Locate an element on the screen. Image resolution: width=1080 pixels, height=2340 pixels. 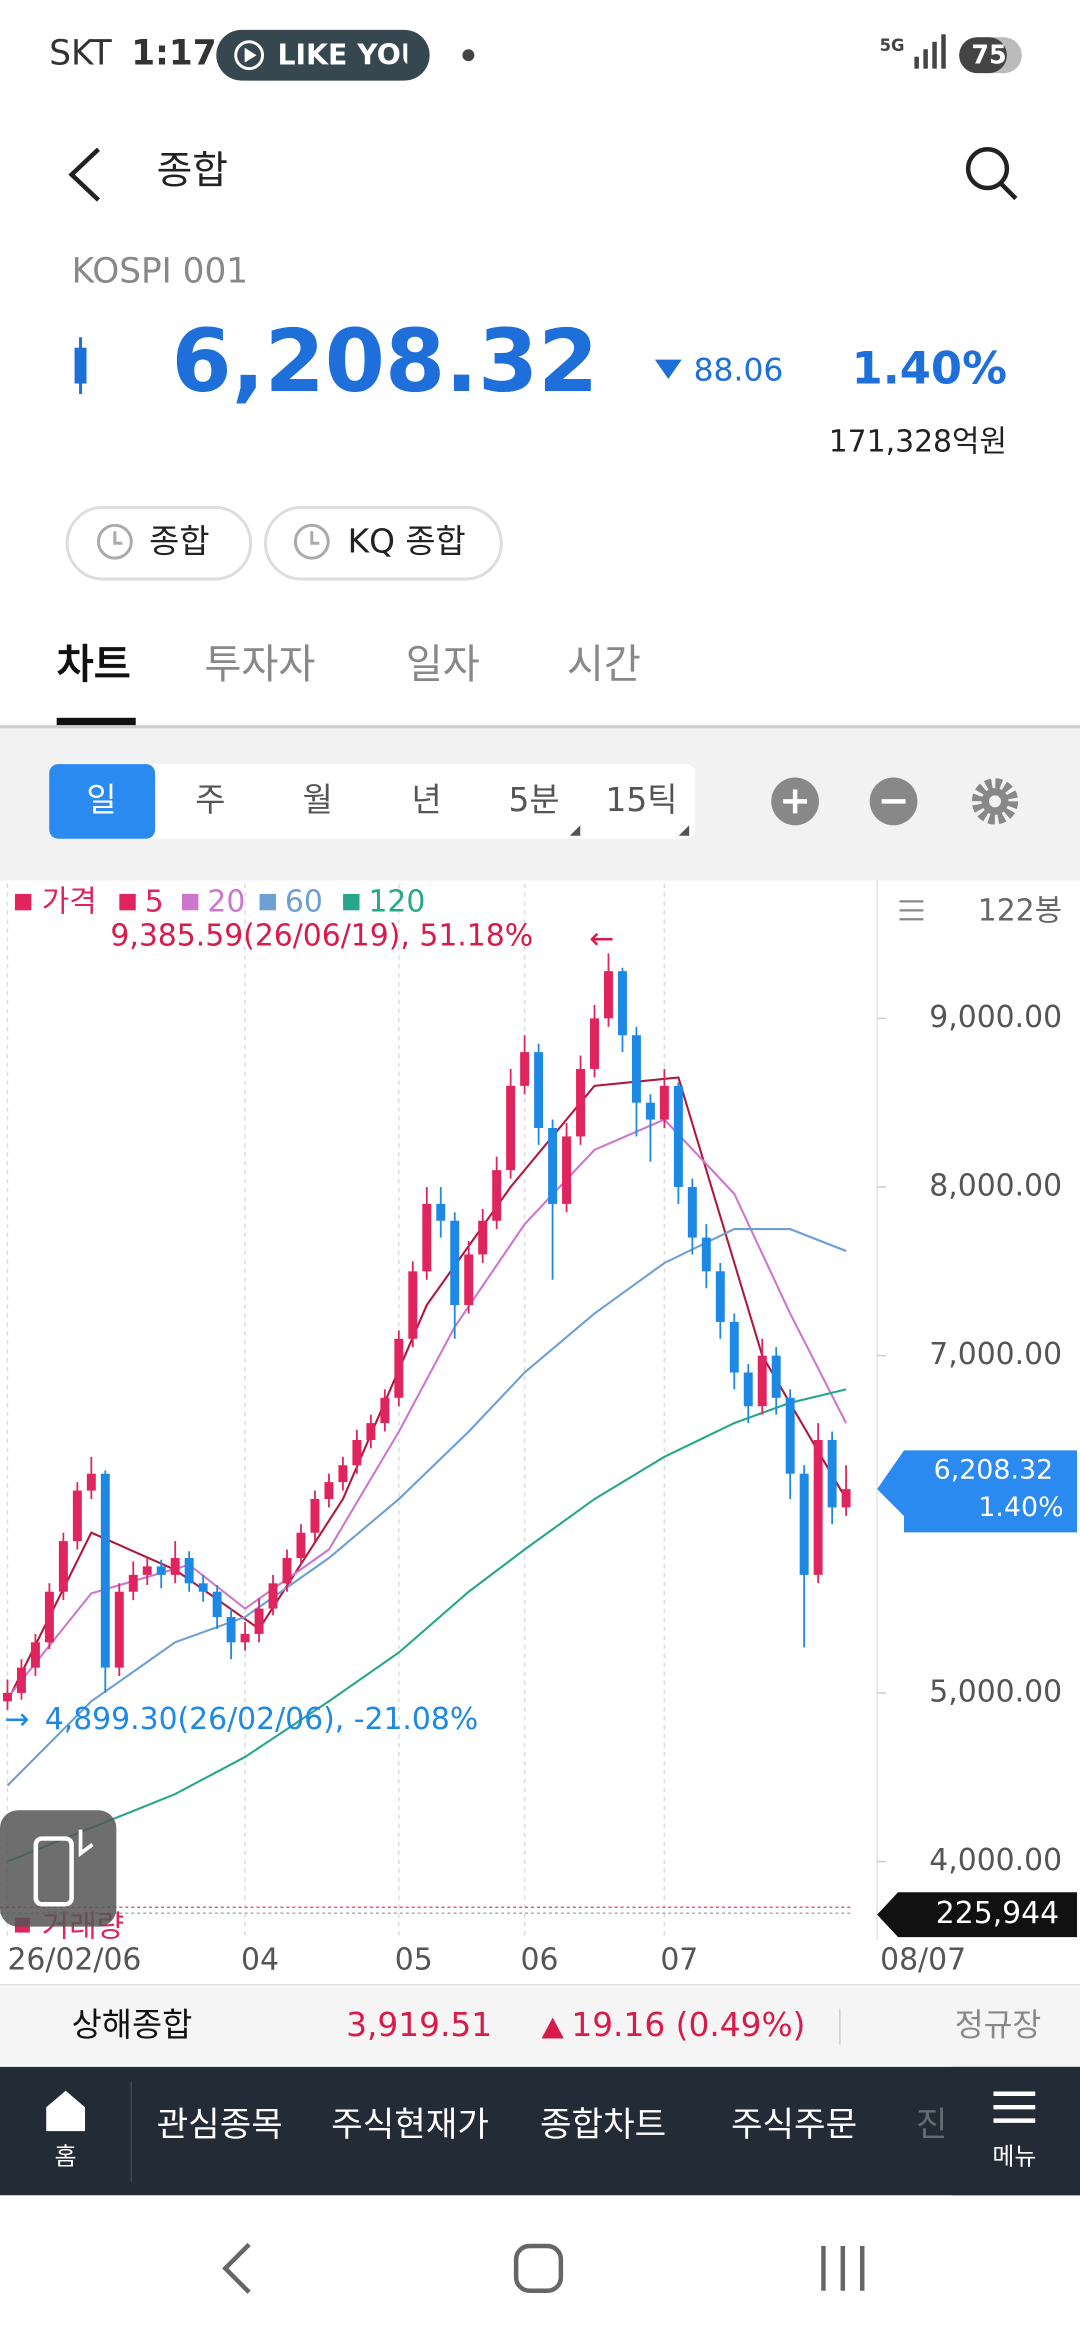
nav-item: 관심종목 is located at coordinates (220, 2125).